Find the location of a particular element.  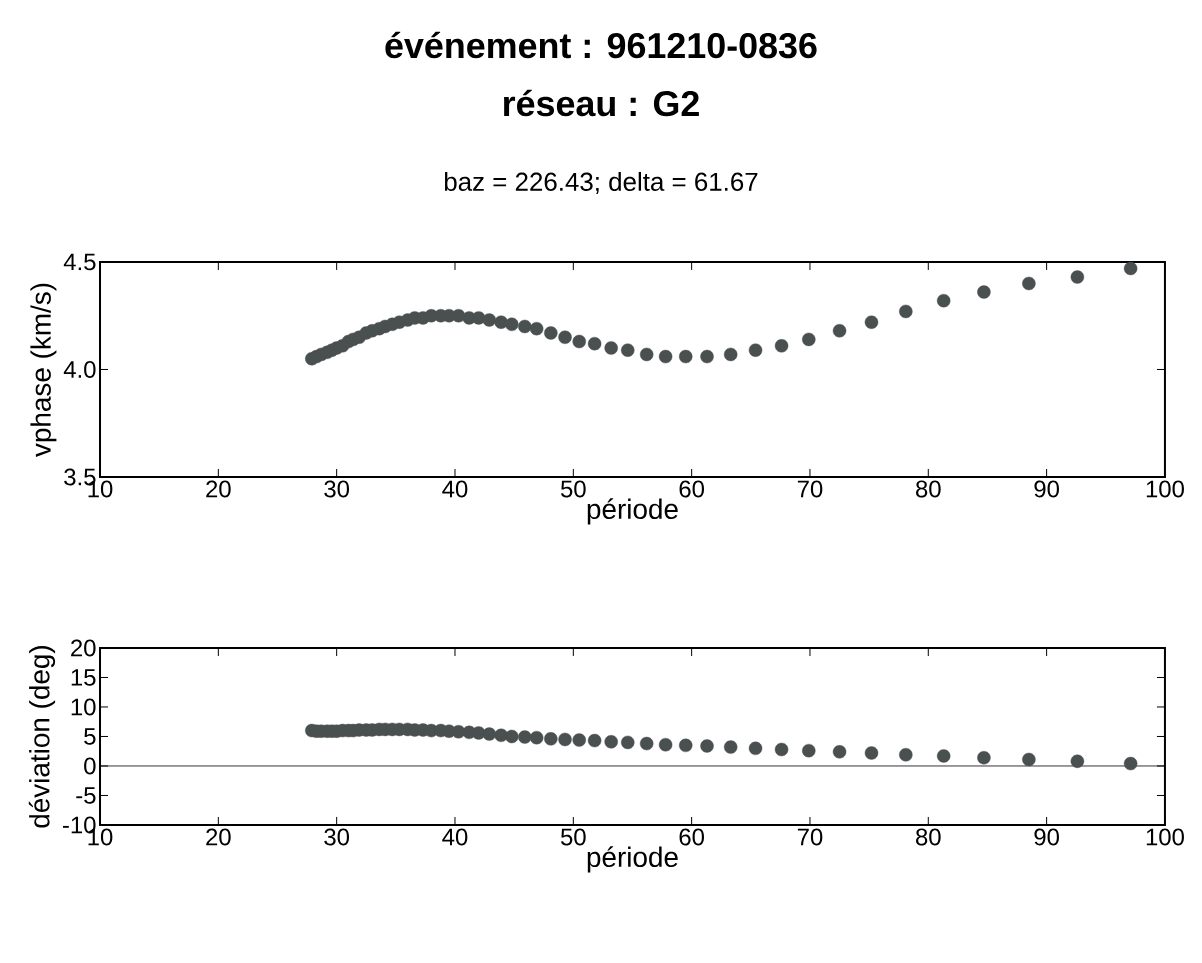

chart-title: événement : 961210-0836 is located at coordinates (601, 45).